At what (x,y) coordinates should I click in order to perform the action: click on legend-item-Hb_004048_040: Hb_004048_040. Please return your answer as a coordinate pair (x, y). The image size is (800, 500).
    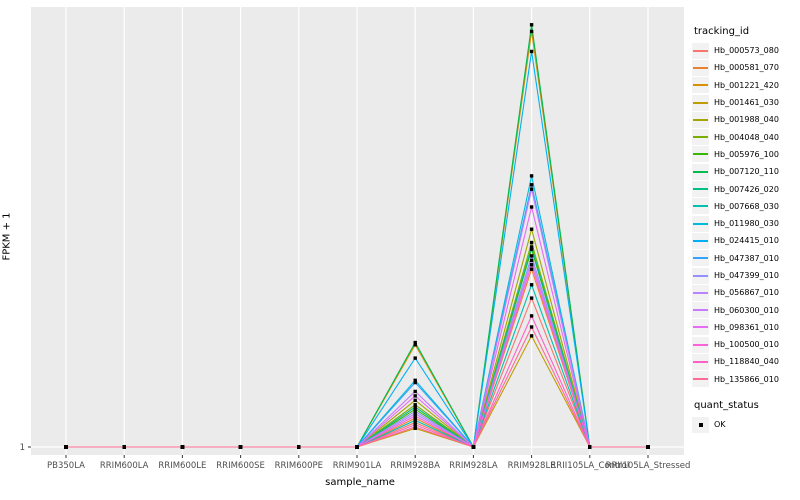
    Looking at the image, I should click on (745, 137).